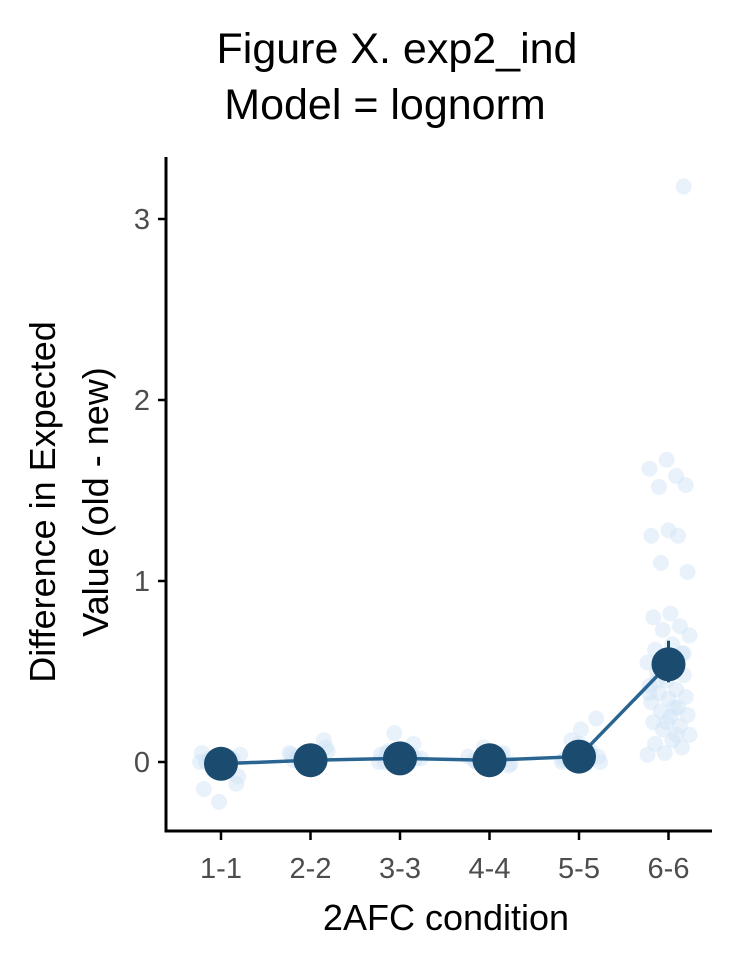 This screenshot has width=750, height=963. What do you see at coordinates (444, 858) in the screenshot?
I see `x-ticks: 1-1 2-2 3-3 4-4 5-5 6-6` at bounding box center [444, 858].